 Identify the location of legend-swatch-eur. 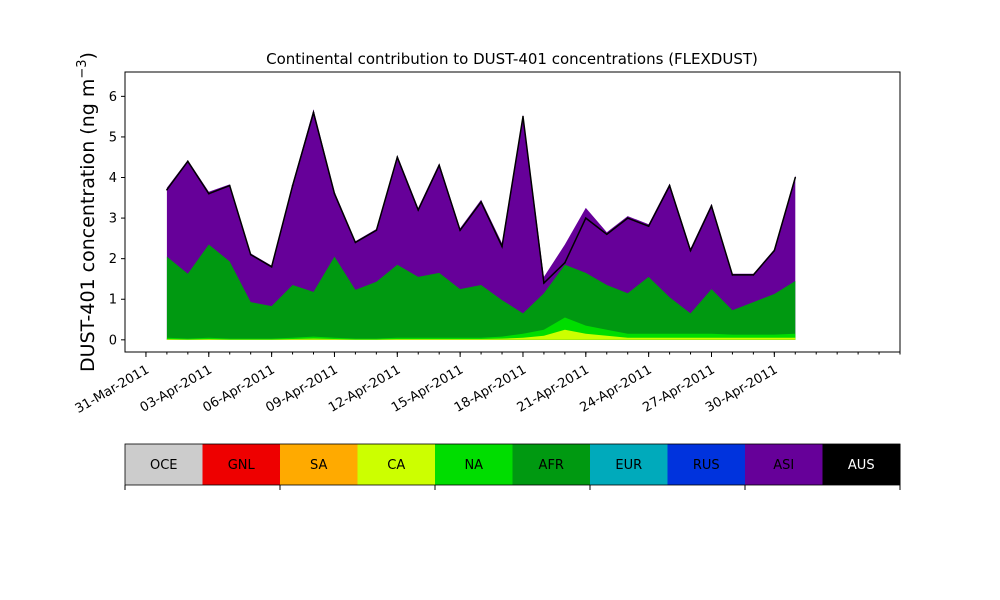
(629, 464).